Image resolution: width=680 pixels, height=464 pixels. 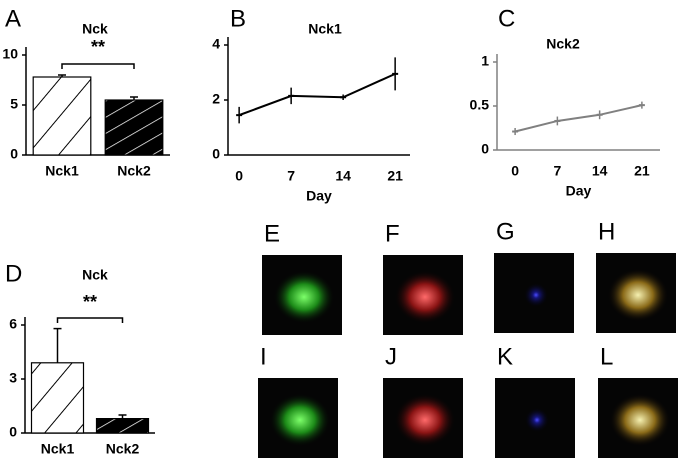 What do you see at coordinates (505, 231) in the screenshot?
I see `panel-letter: G` at bounding box center [505, 231].